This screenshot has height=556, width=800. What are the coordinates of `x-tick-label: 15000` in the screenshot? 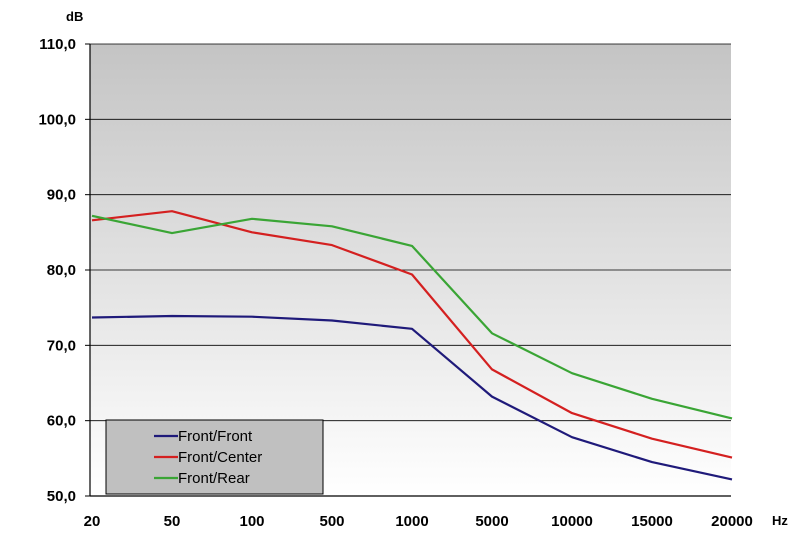 It's located at (652, 521).